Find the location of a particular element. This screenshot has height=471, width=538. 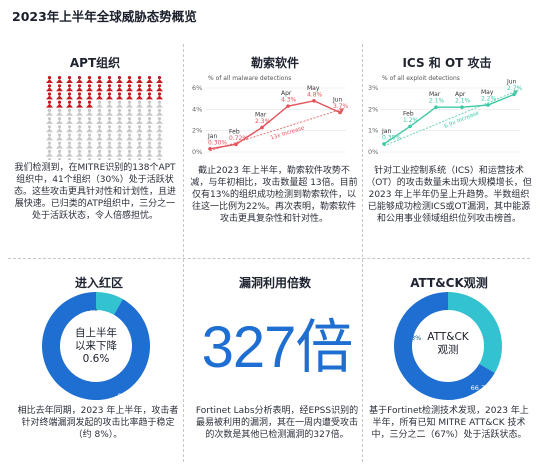

data-label: 0.72% is located at coordinates (238, 138).